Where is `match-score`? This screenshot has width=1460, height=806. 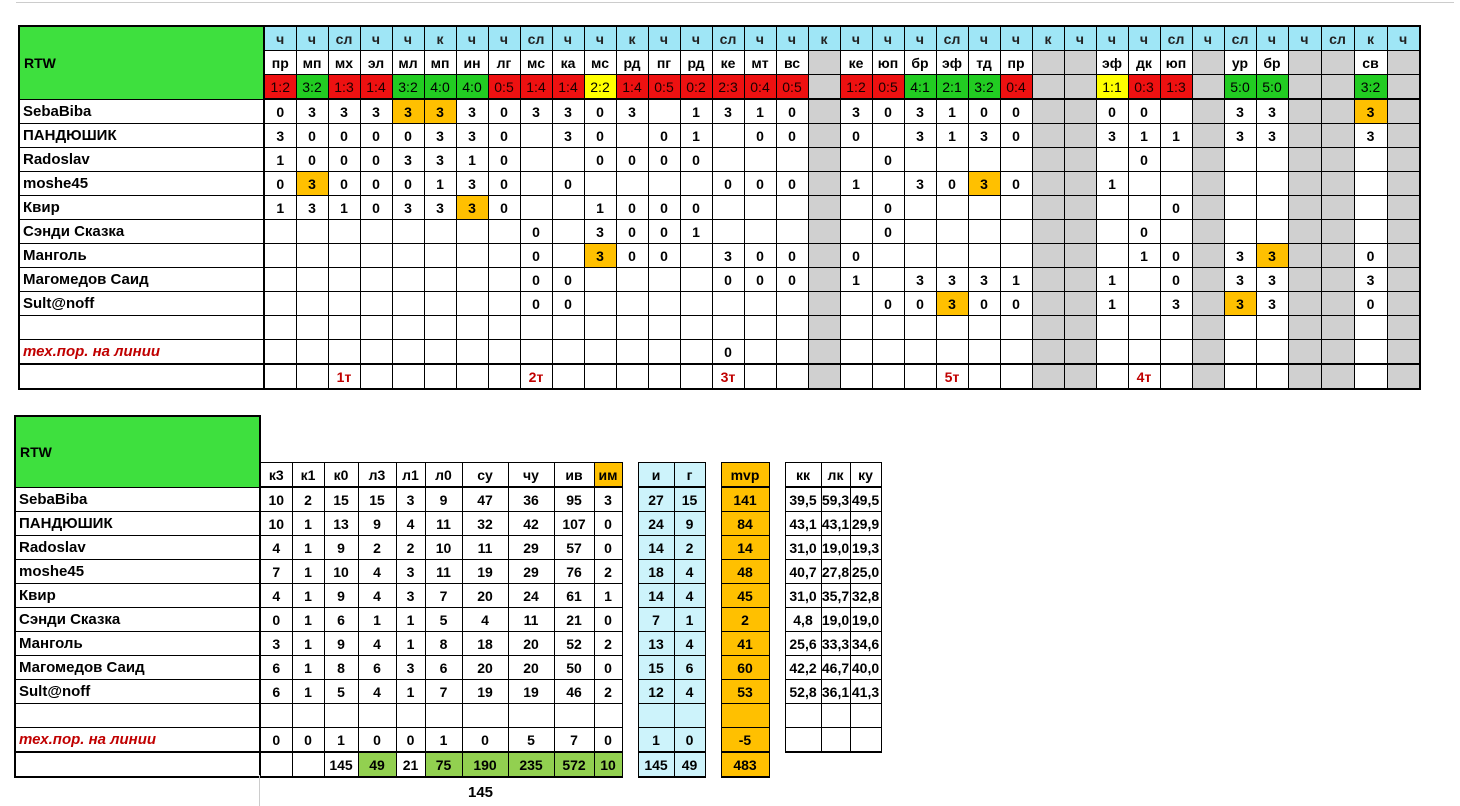 match-score is located at coordinates (824, 87).